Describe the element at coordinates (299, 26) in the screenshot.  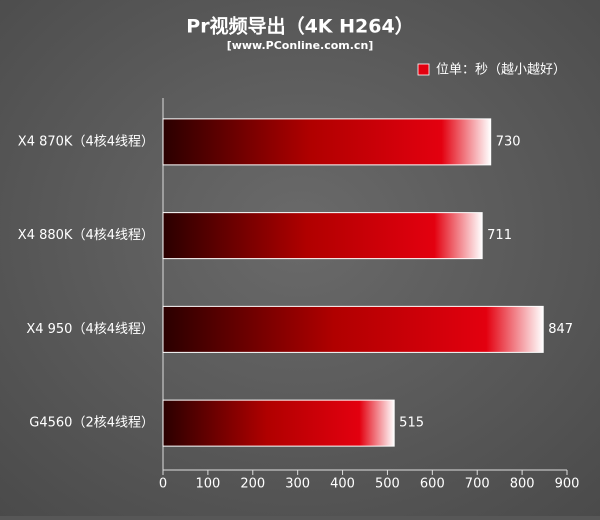
I see `chart-title: Pr视频导出（4K H264）` at that location.